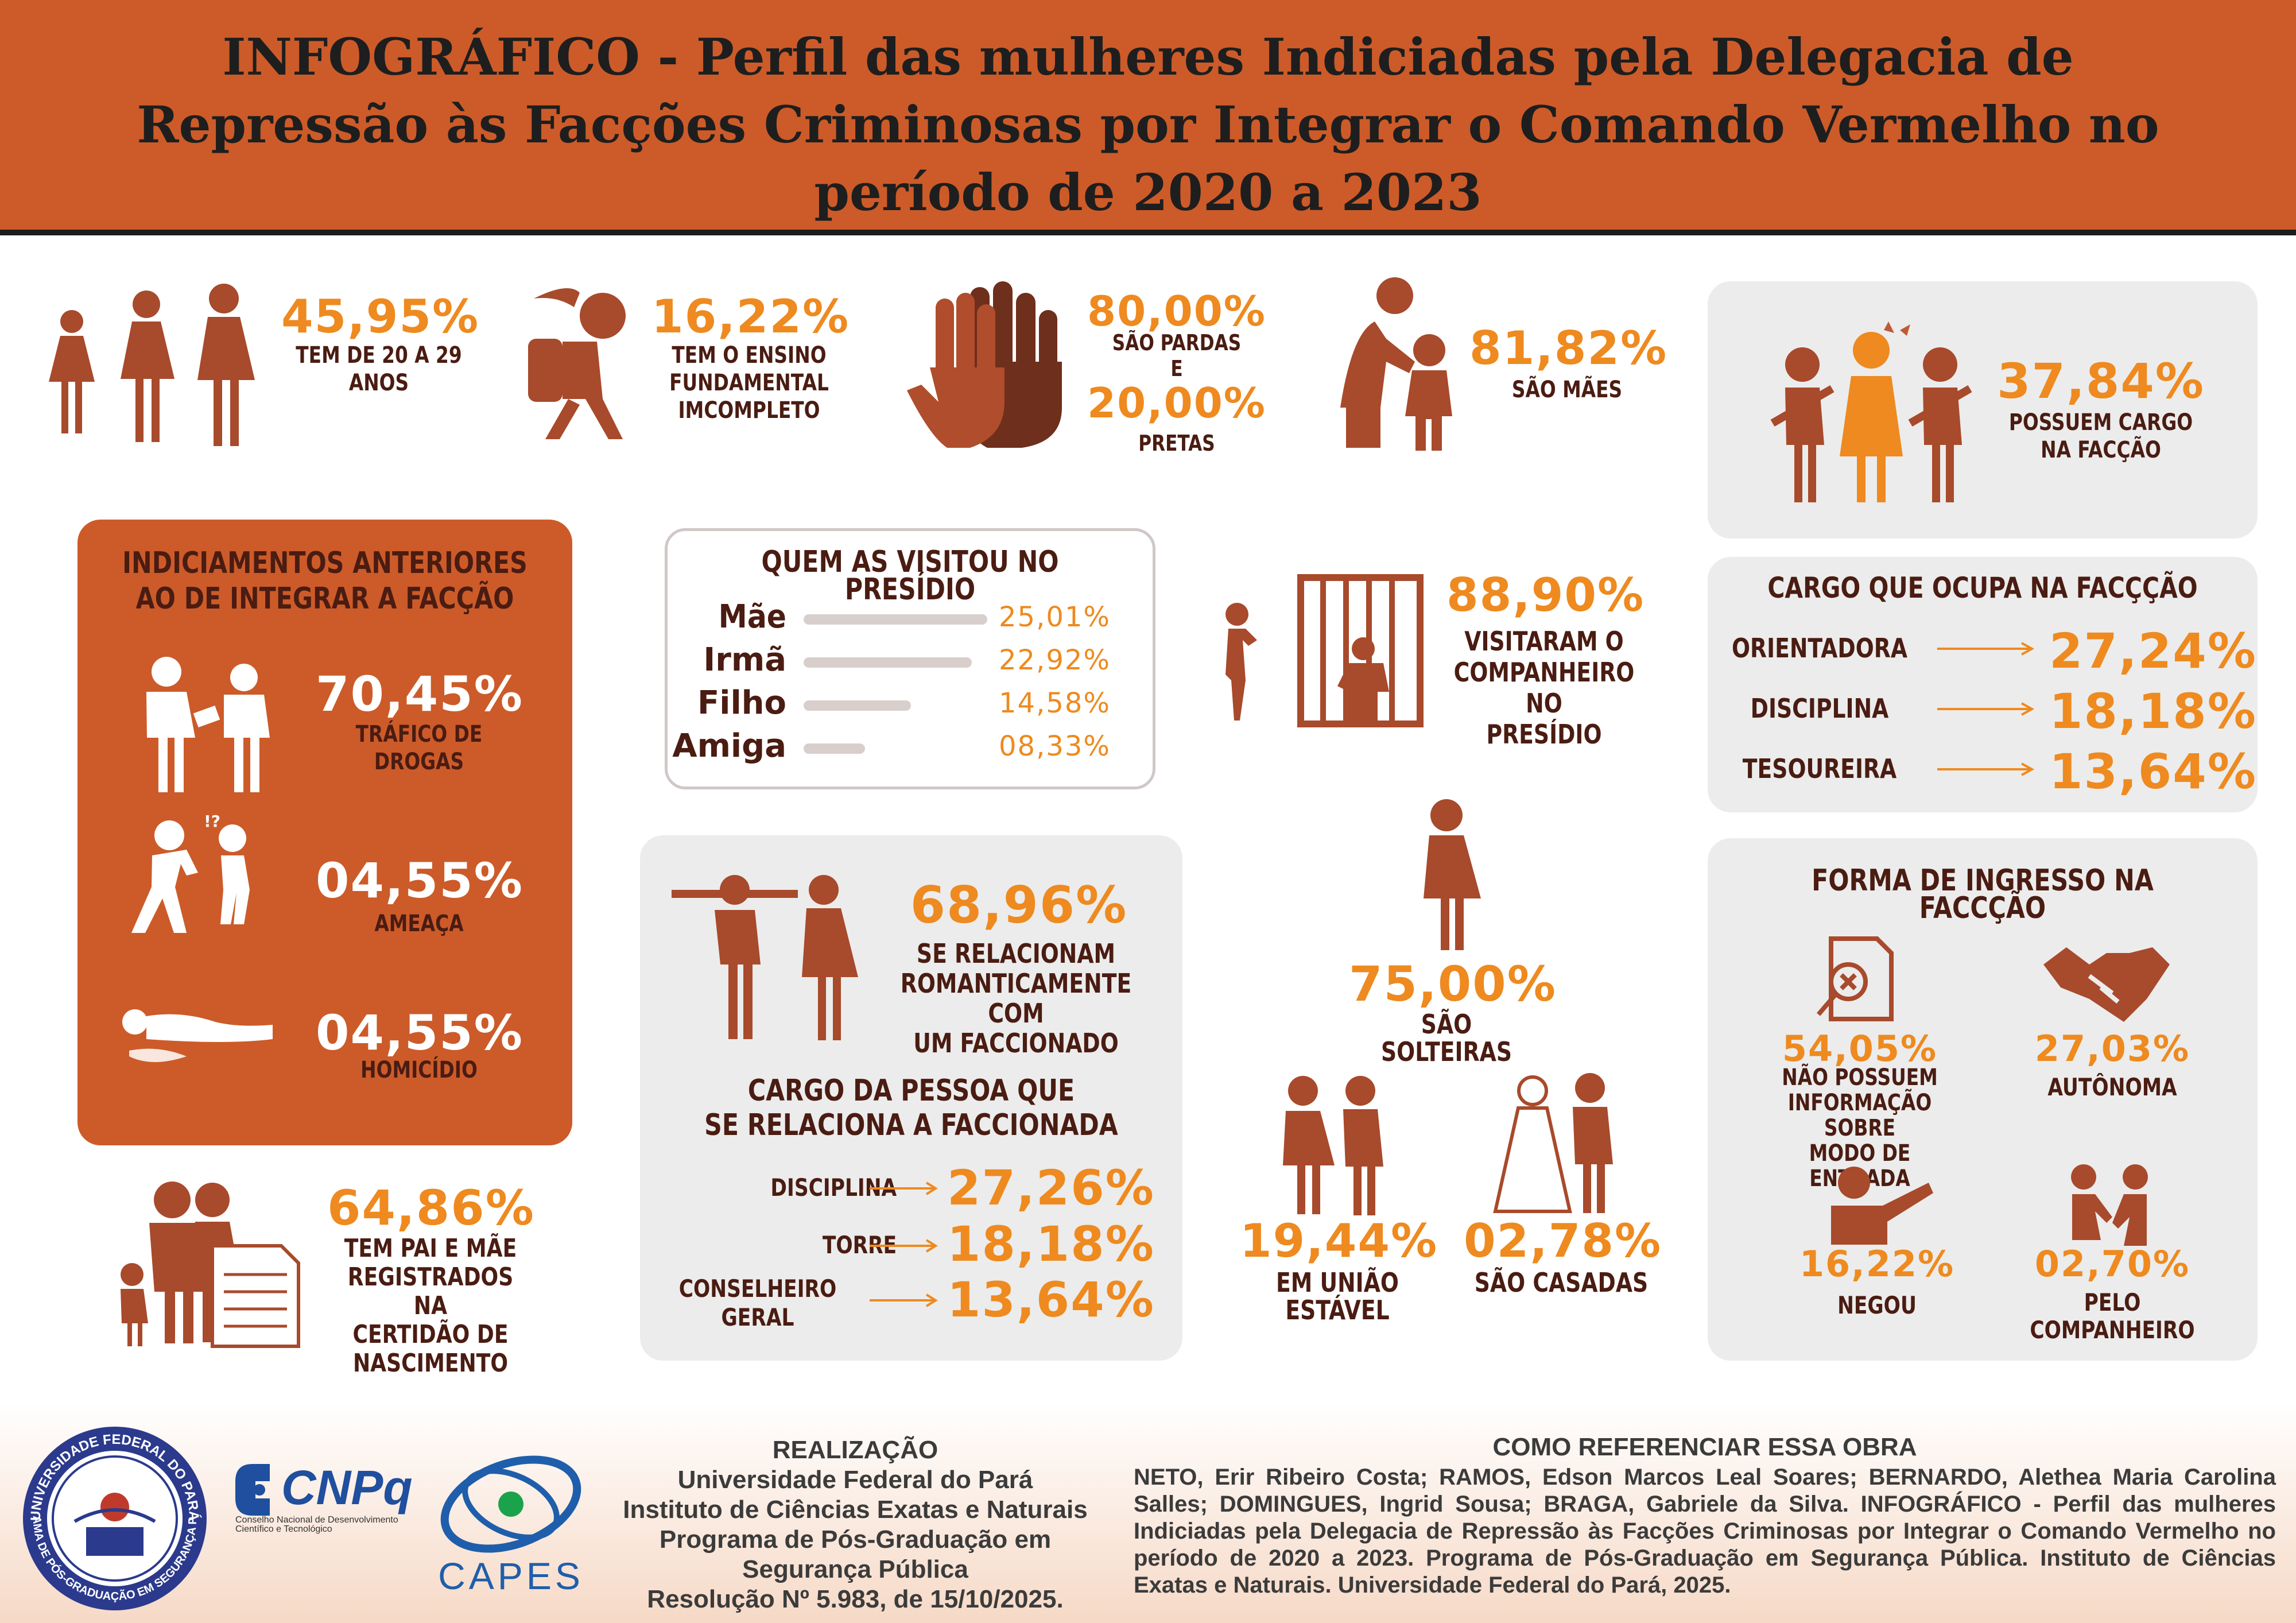 This screenshot has width=2296, height=1623. Describe the element at coordinates (431, 1208) in the screenshot. I see `parents-pct: 64,86%` at that location.